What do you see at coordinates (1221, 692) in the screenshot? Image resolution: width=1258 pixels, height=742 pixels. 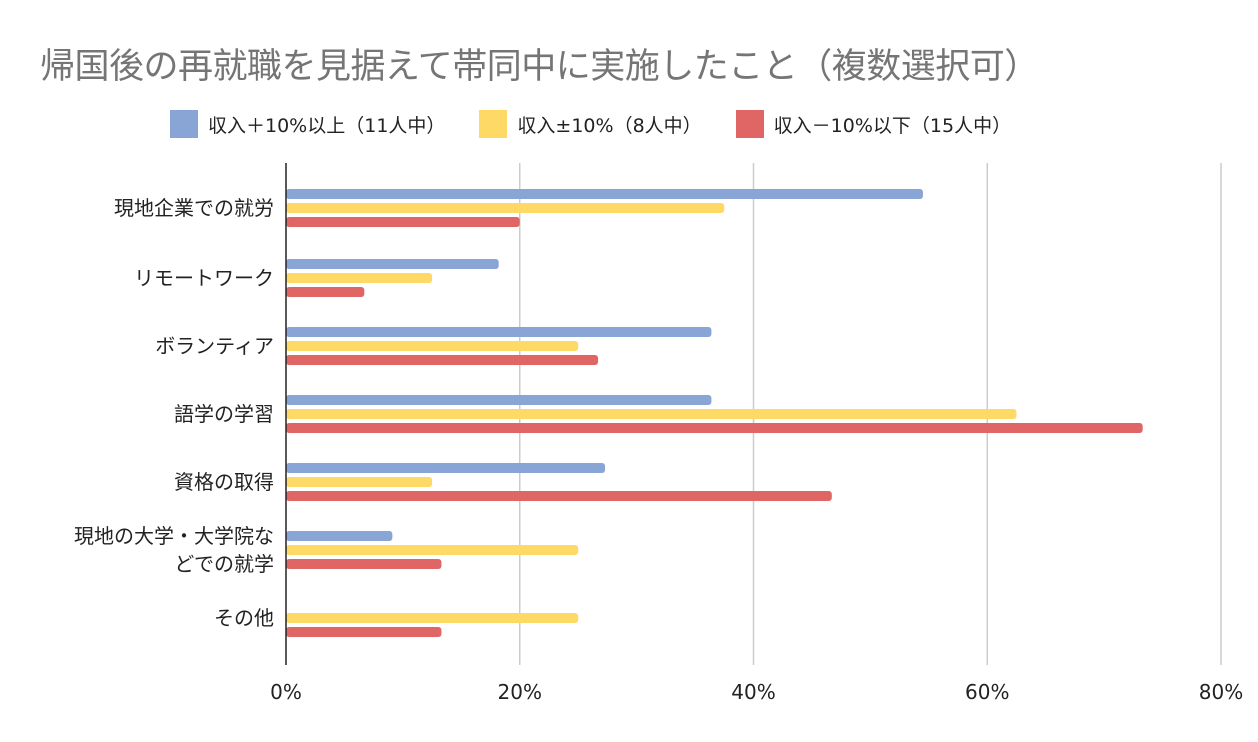 I see `x-tick-label: 80%` at bounding box center [1221, 692].